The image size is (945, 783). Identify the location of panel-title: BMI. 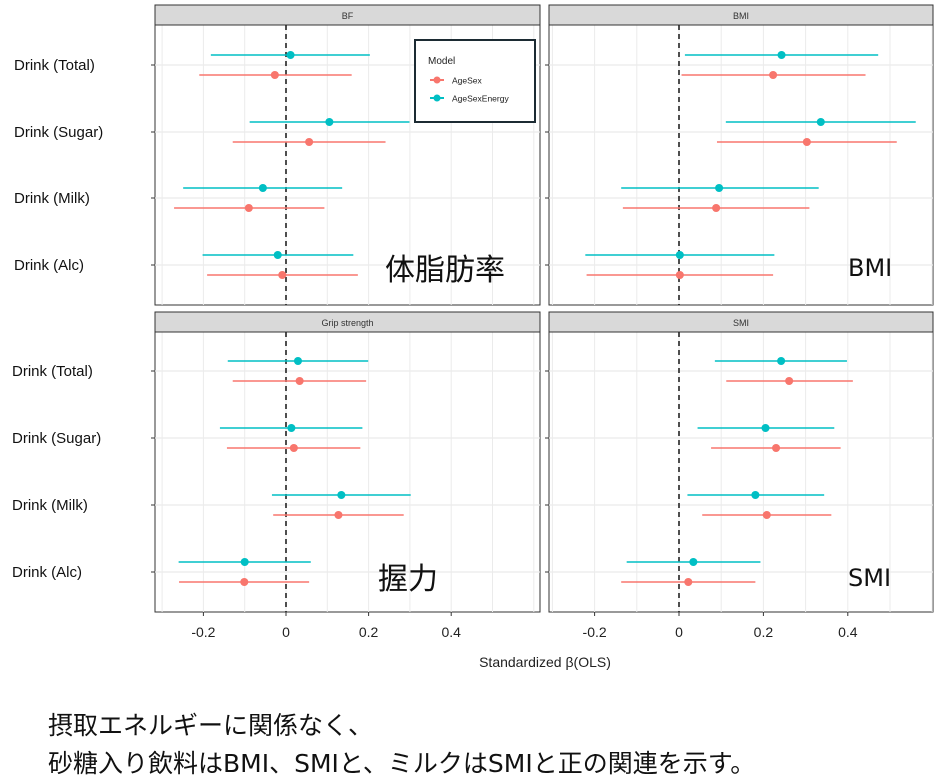
(741, 16).